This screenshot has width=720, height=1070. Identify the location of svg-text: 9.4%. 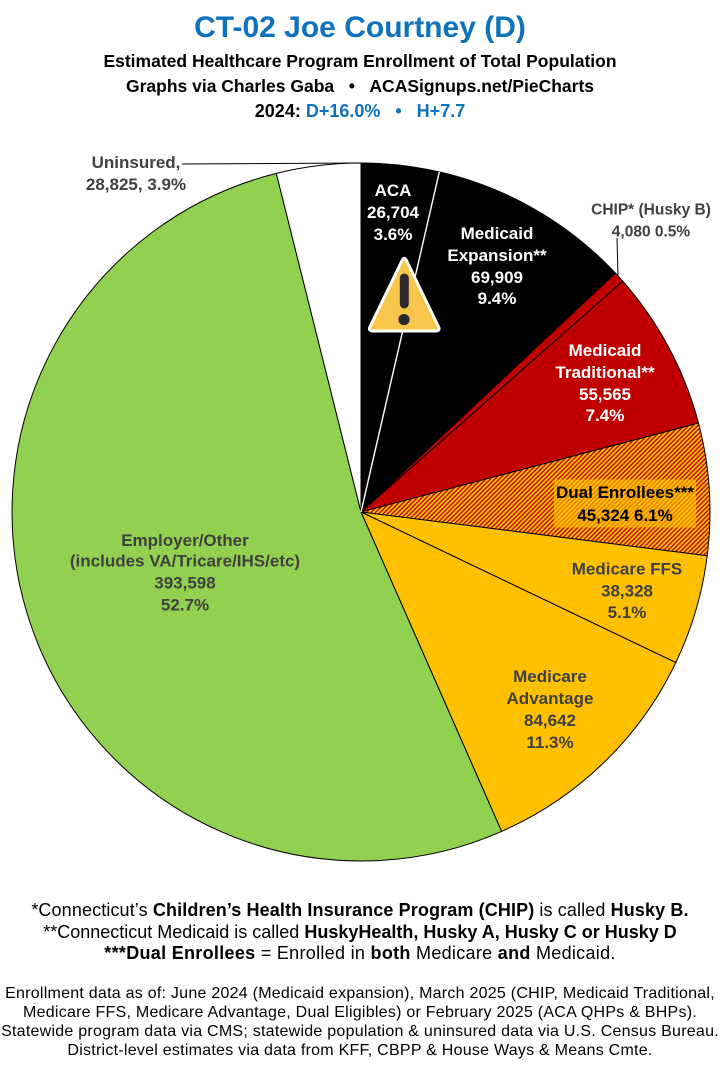
(497, 298).